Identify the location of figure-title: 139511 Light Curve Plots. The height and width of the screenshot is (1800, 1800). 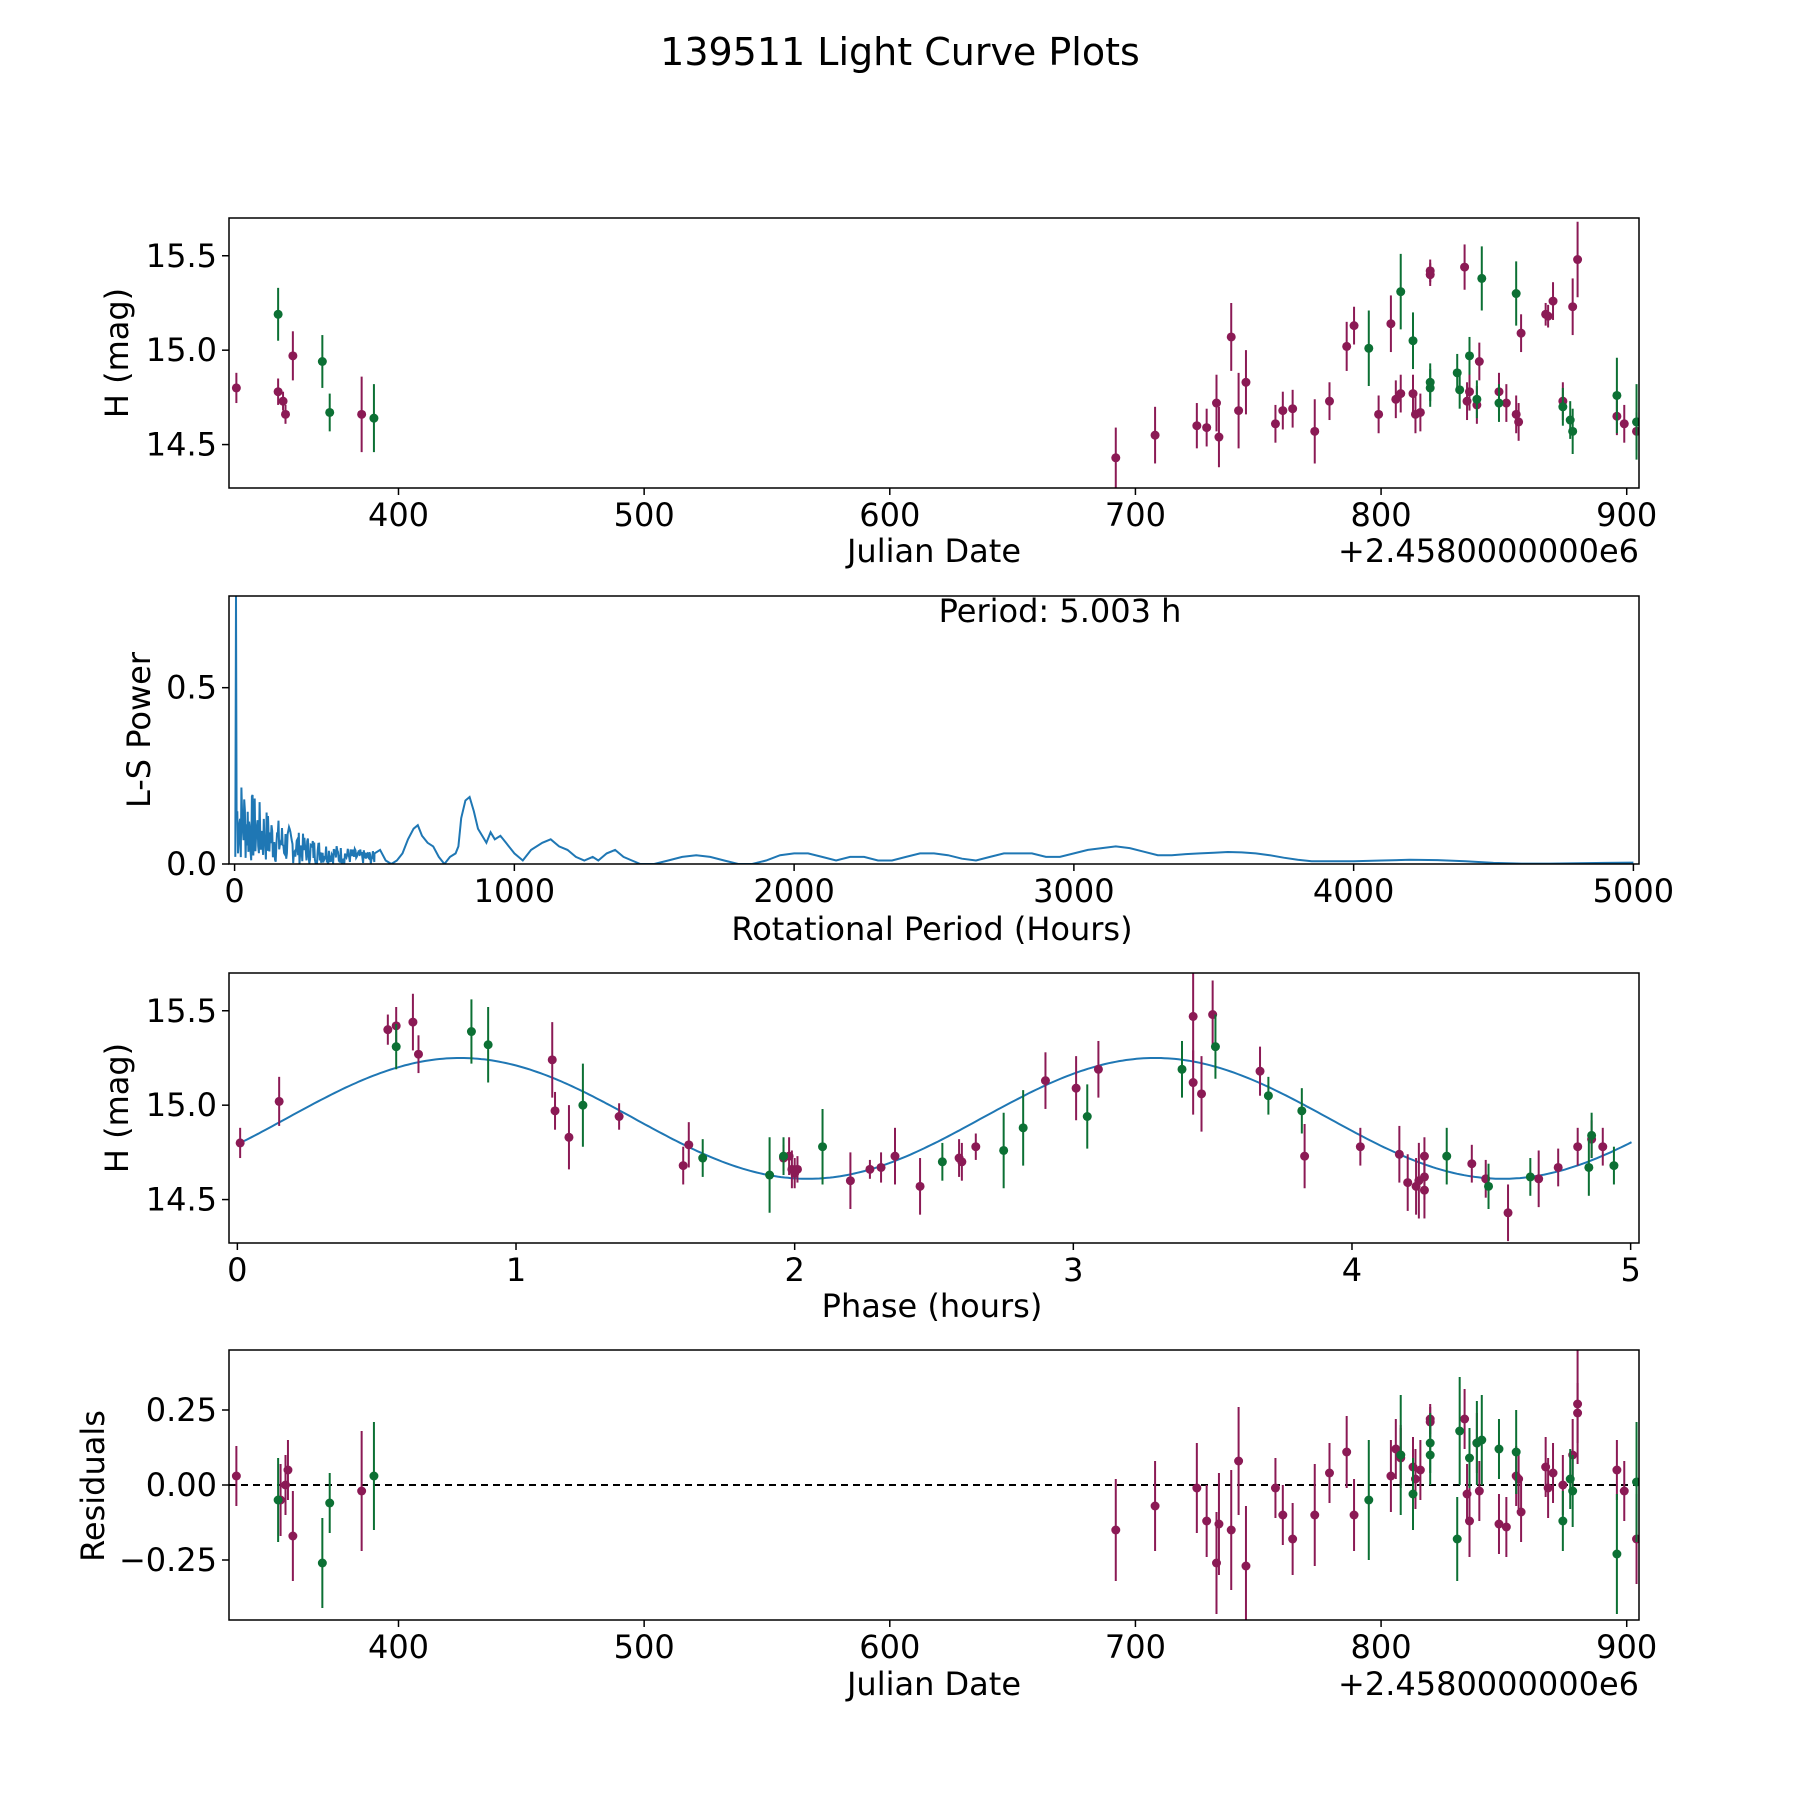
(900, 52).